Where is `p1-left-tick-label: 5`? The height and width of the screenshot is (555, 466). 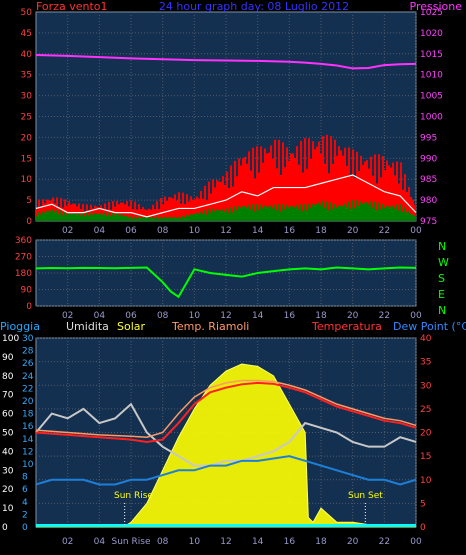 p1-left-tick-label: 5 is located at coordinates (29, 201).